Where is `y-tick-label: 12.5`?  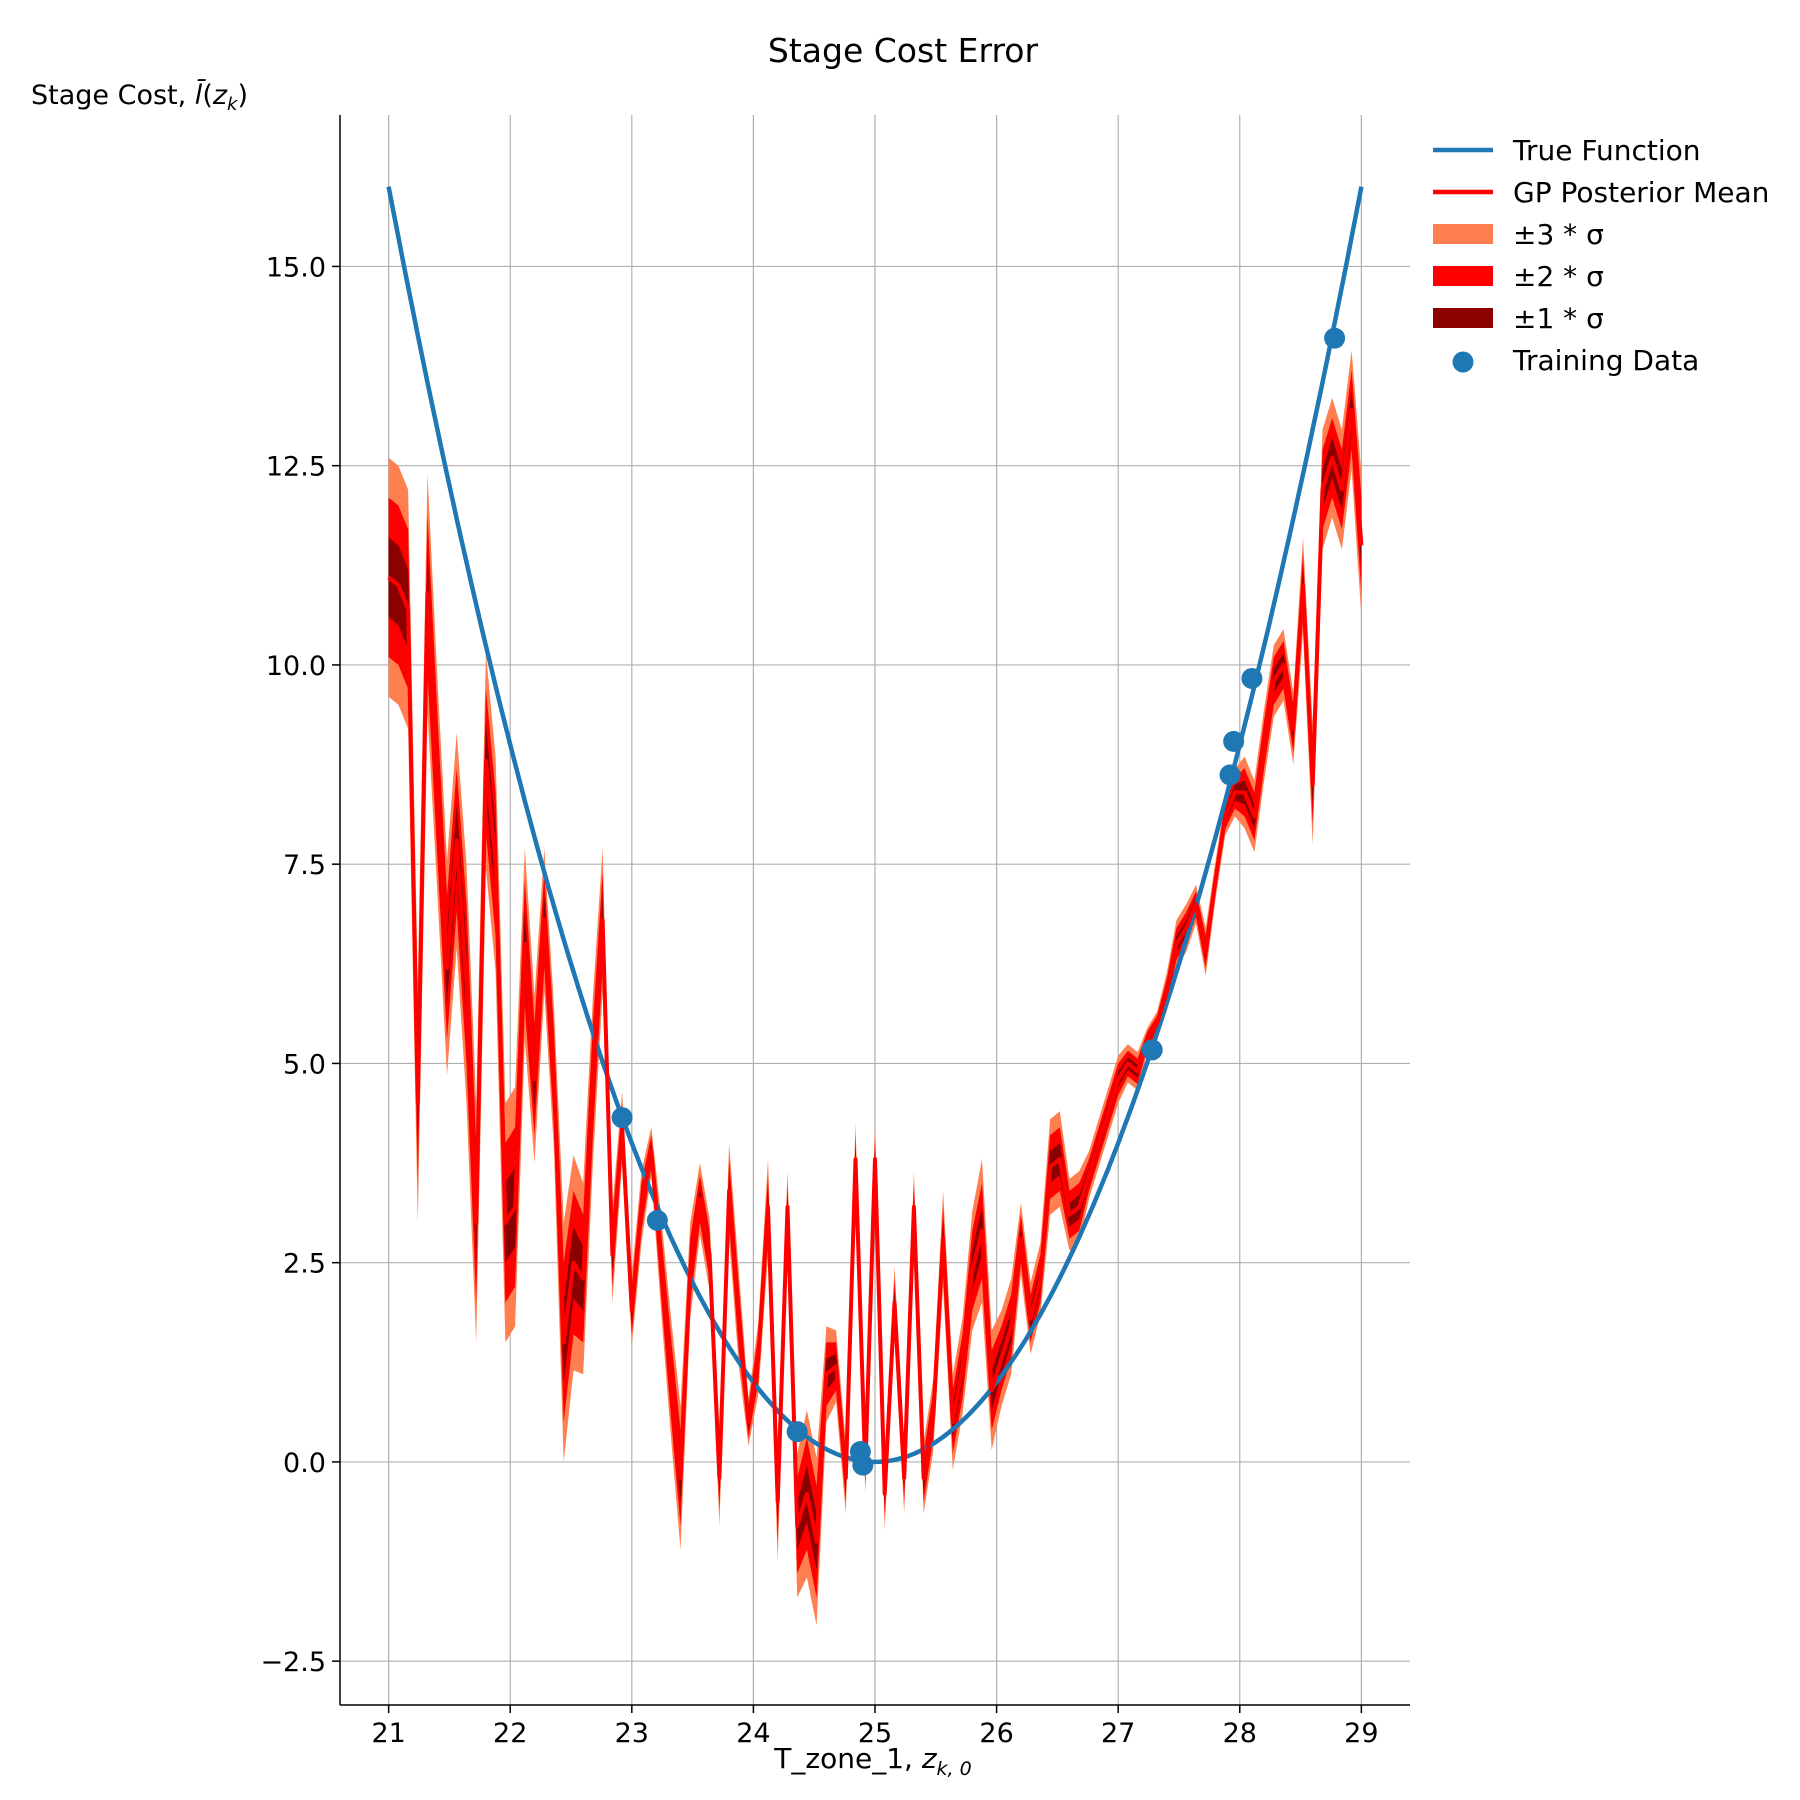 y-tick-label: 12.5 is located at coordinates (296, 467).